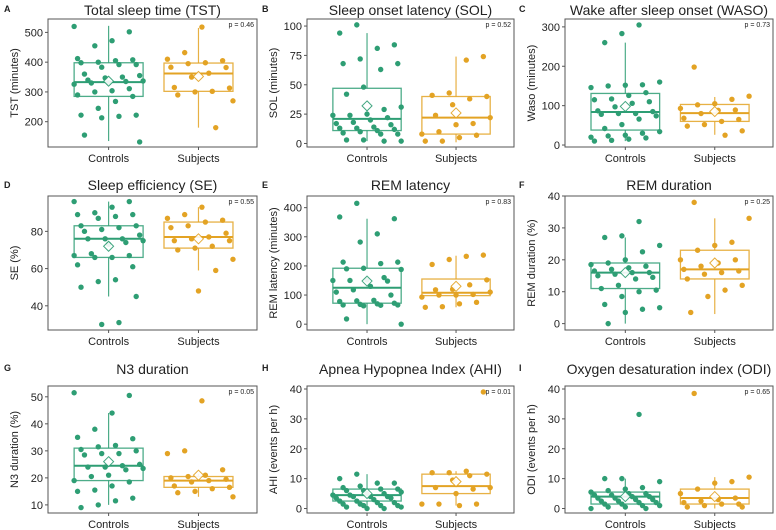 This screenshot has height=530, width=776. What do you see at coordinates (625, 524) in the screenshot?
I see `x-tick-label: Controls` at bounding box center [625, 524].